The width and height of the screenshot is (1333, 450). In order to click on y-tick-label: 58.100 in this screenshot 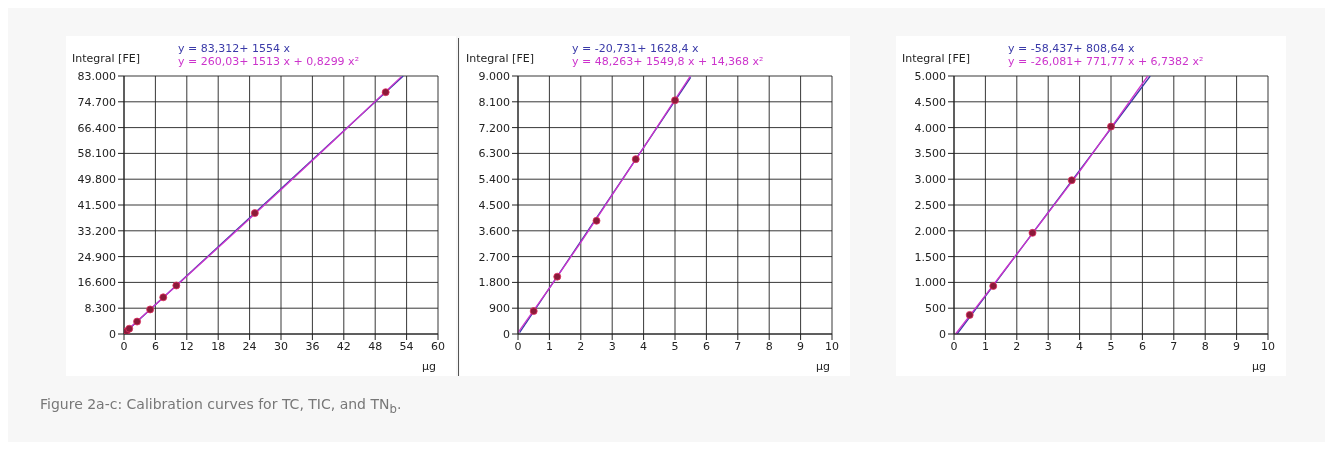, I will do `click(96, 154)`.